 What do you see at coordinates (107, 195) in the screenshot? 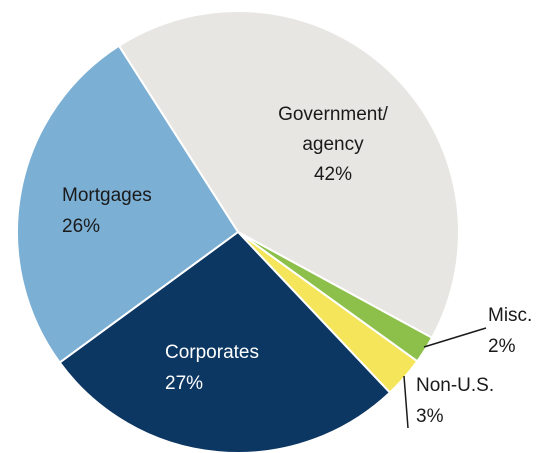
I see `slice-label: Mortgages` at bounding box center [107, 195].